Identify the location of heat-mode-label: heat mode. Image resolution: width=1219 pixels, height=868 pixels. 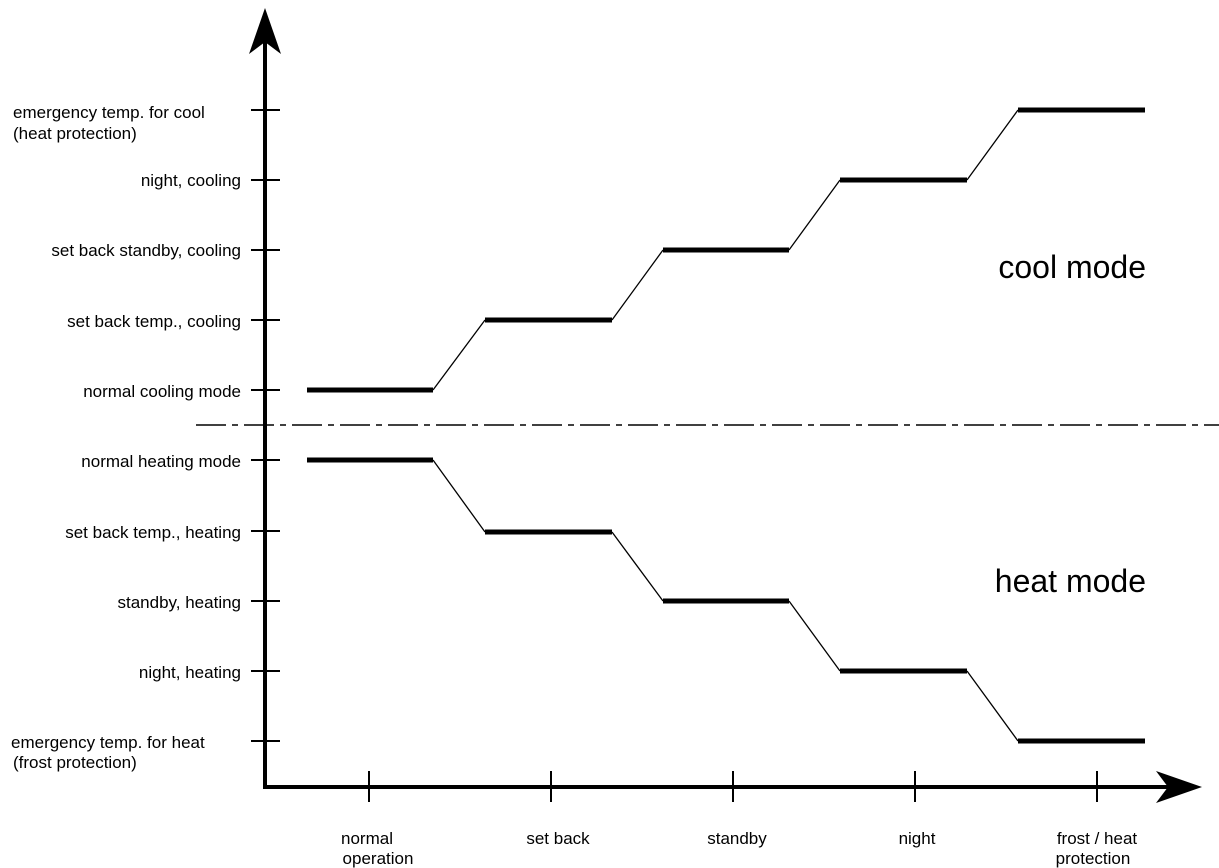
(1070, 581).